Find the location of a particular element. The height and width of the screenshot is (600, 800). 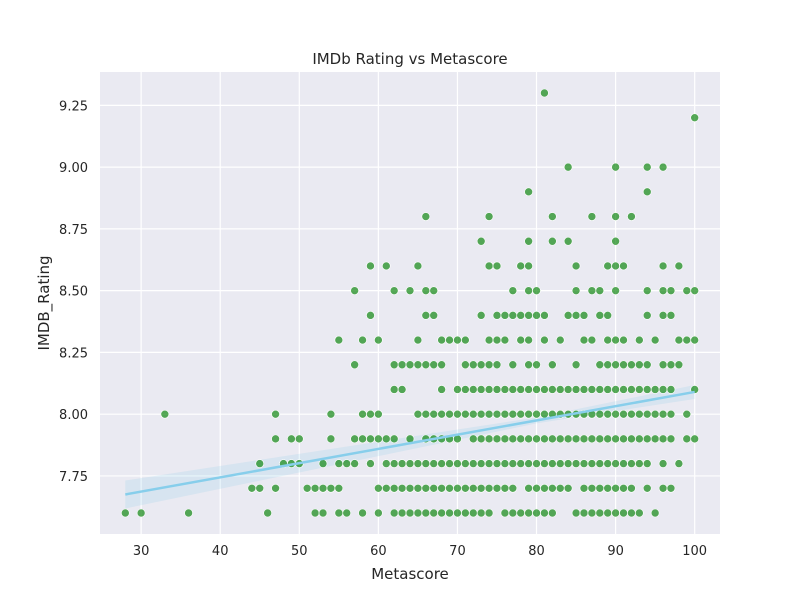

x-tick-label: 90 is located at coordinates (615, 551).